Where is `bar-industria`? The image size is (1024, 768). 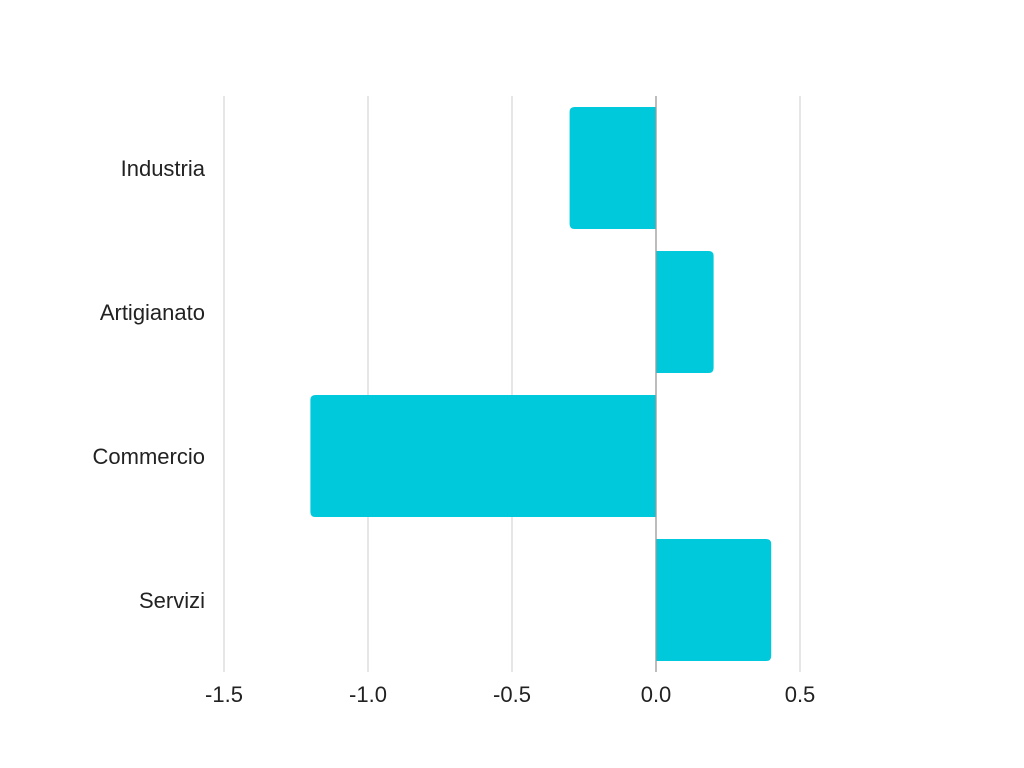
bar-industria is located at coordinates (612, 168).